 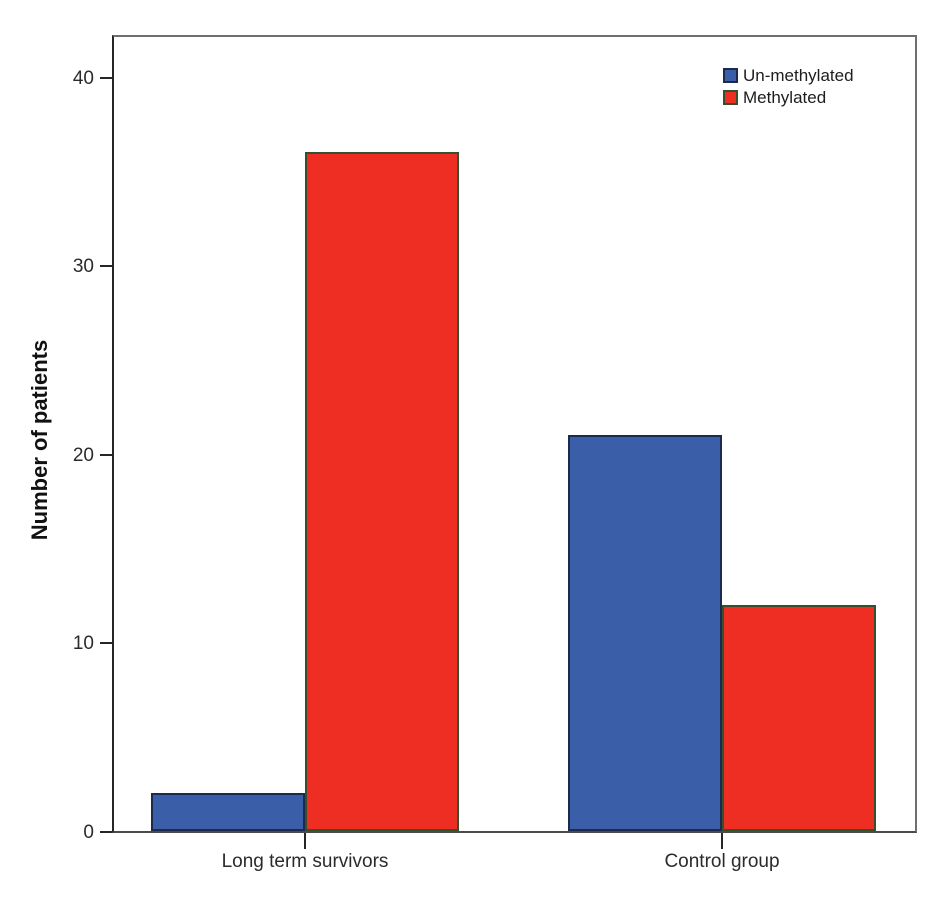 What do you see at coordinates (305, 861) in the screenshot?
I see `x-category-label-long-term-survivors: Long term survivors` at bounding box center [305, 861].